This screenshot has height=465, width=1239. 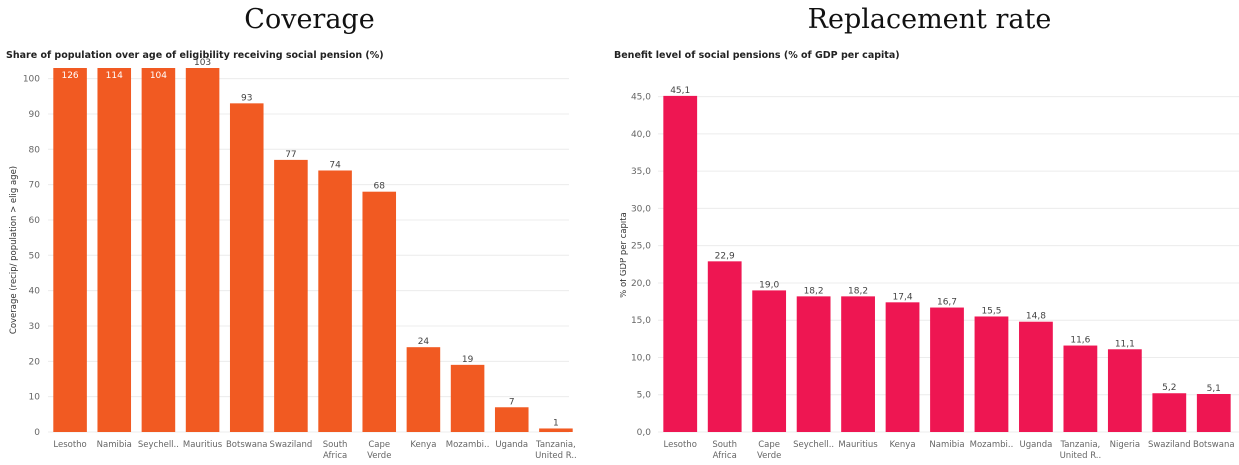 I want to click on y-tick-label: 35,0, so click(x=641, y=172).